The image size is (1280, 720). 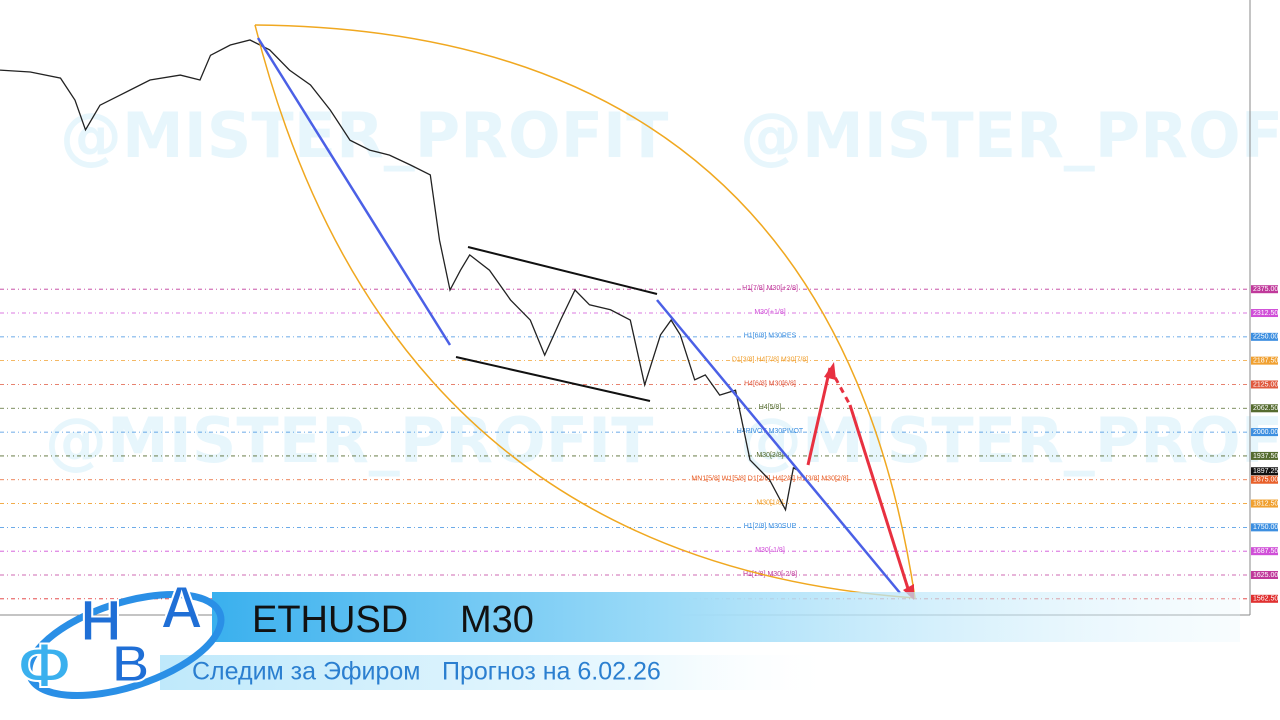 I want to click on level-price: 1562.50, so click(x=1265, y=599).